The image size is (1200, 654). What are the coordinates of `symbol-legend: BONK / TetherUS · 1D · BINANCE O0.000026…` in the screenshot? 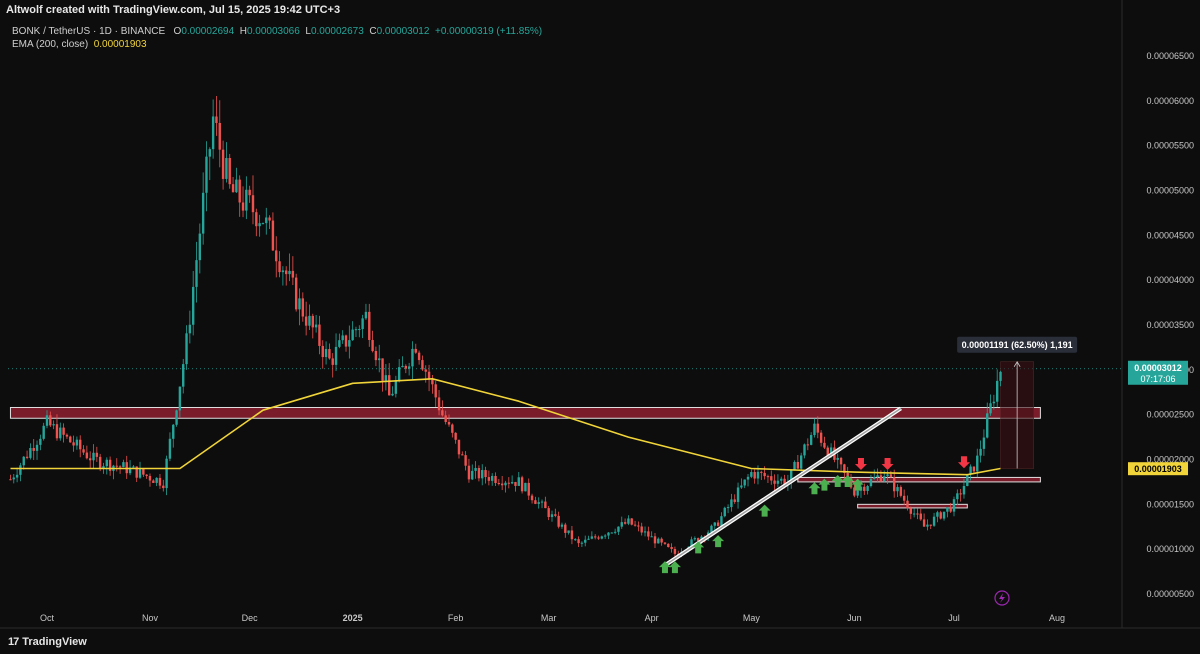 It's located at (277, 31).